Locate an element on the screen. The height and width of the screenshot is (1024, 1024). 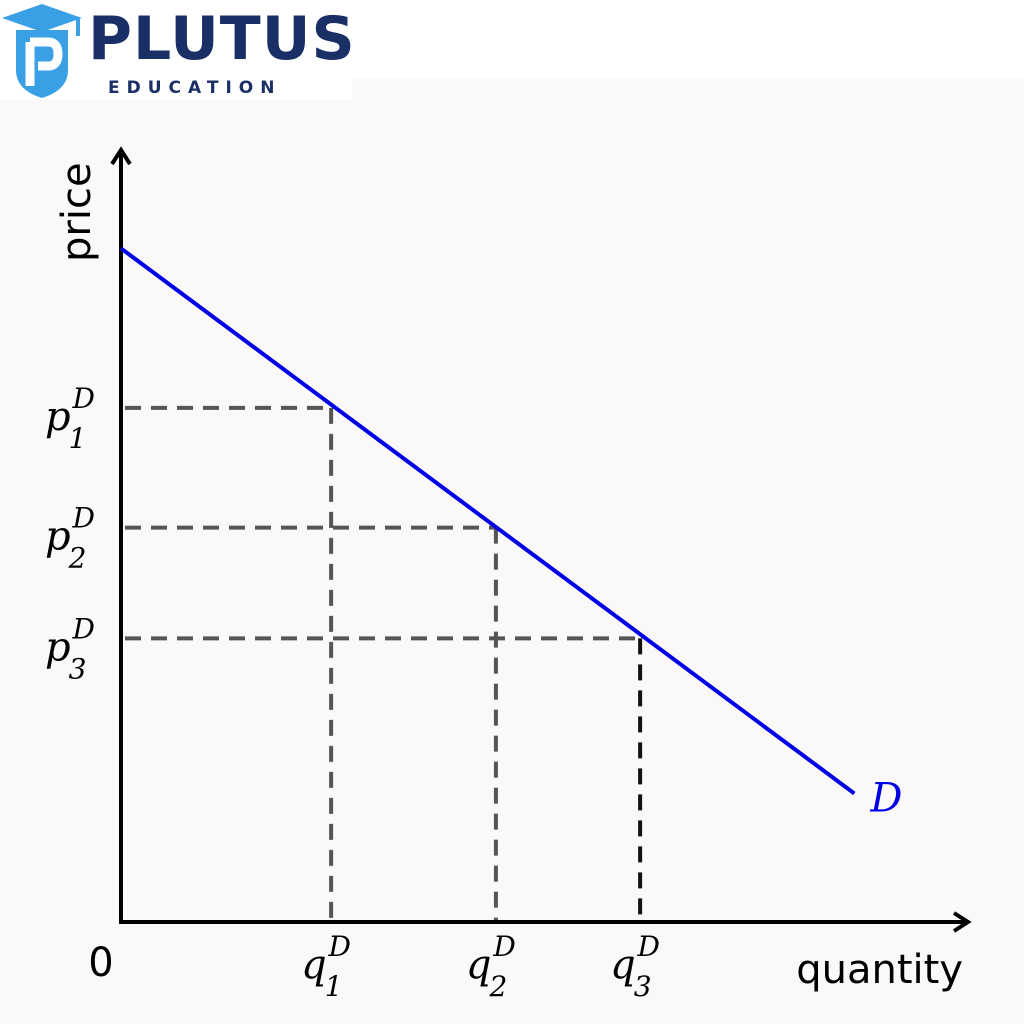
quantity-tick-label-3: q3D is located at coordinates (635, 966).